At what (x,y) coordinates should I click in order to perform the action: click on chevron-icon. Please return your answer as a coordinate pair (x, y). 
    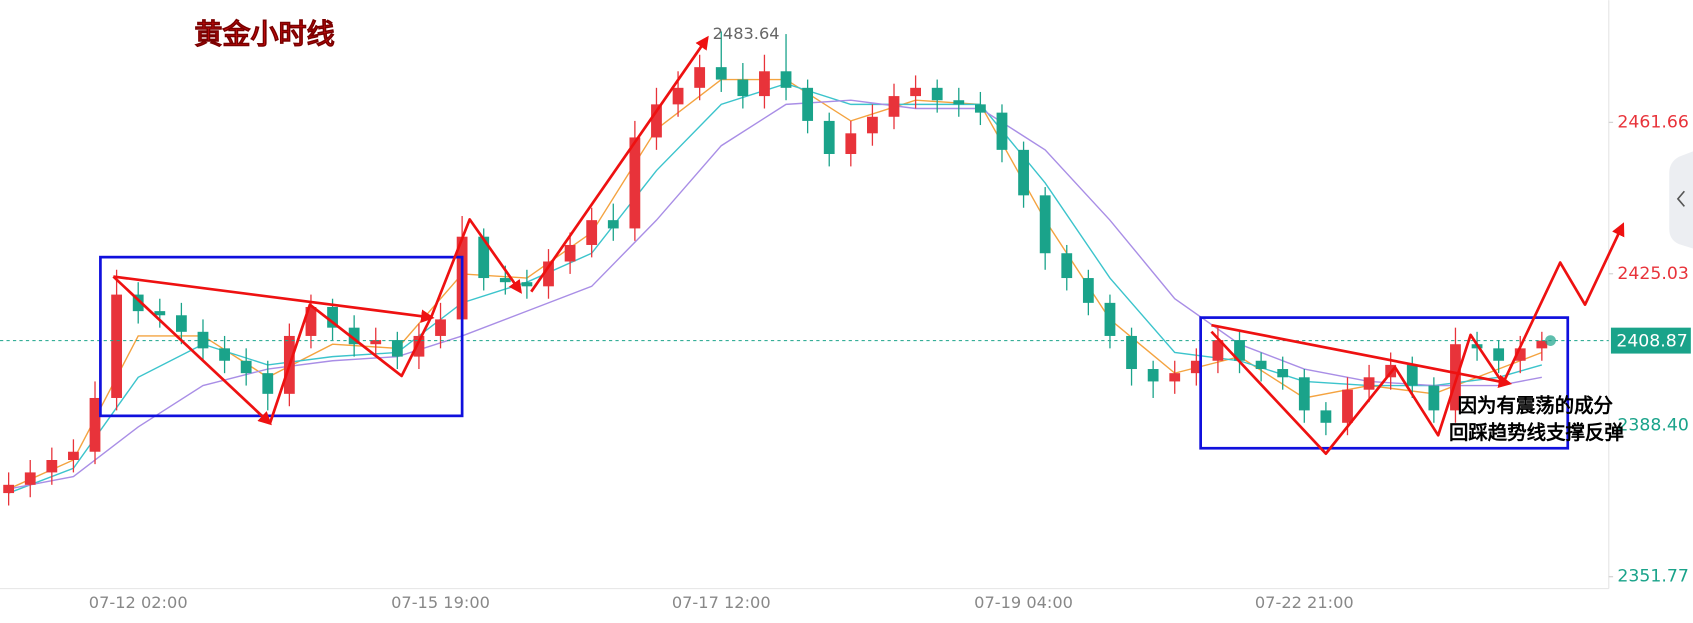
    Looking at the image, I should click on (1680, 198).